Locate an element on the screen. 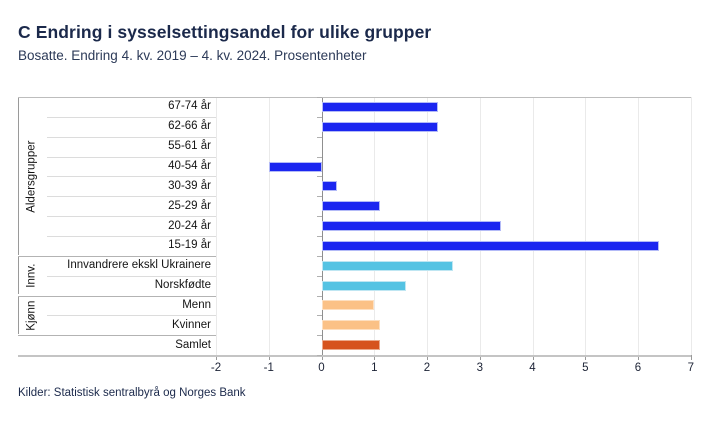 Image resolution: width=722 pixels, height=423 pixels. row-label: 20-24 år is located at coordinates (189, 225).